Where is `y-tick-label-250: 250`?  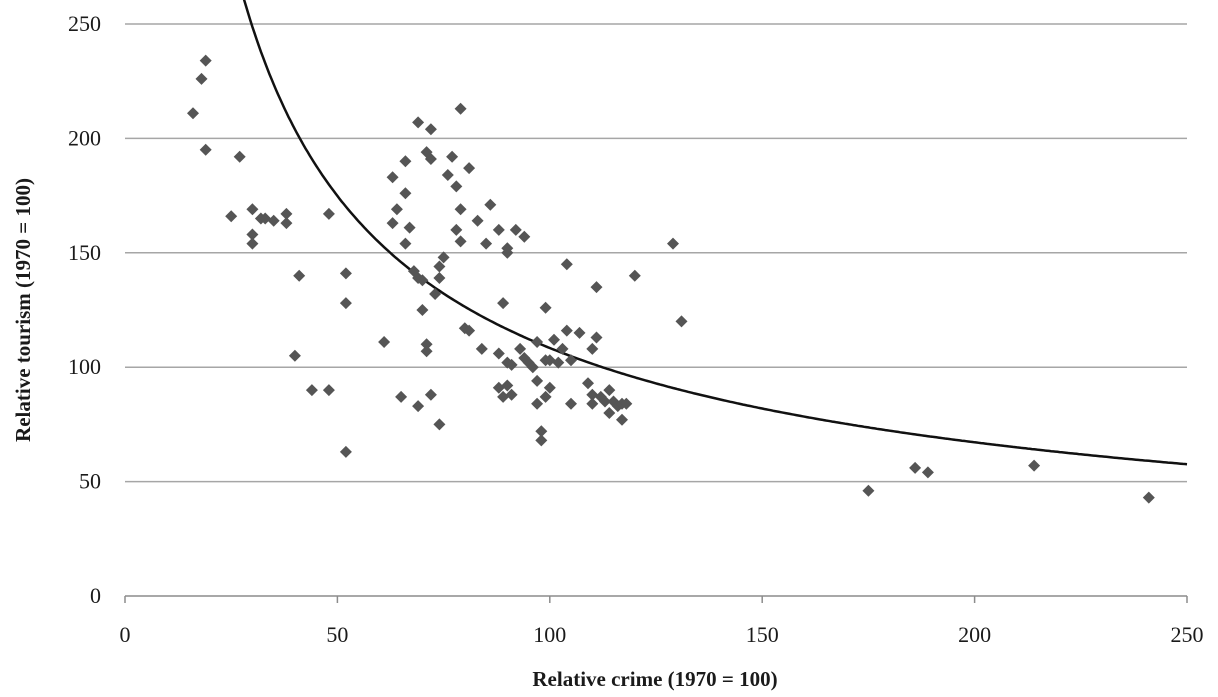
y-tick-label-250: 250 is located at coordinates (84, 23).